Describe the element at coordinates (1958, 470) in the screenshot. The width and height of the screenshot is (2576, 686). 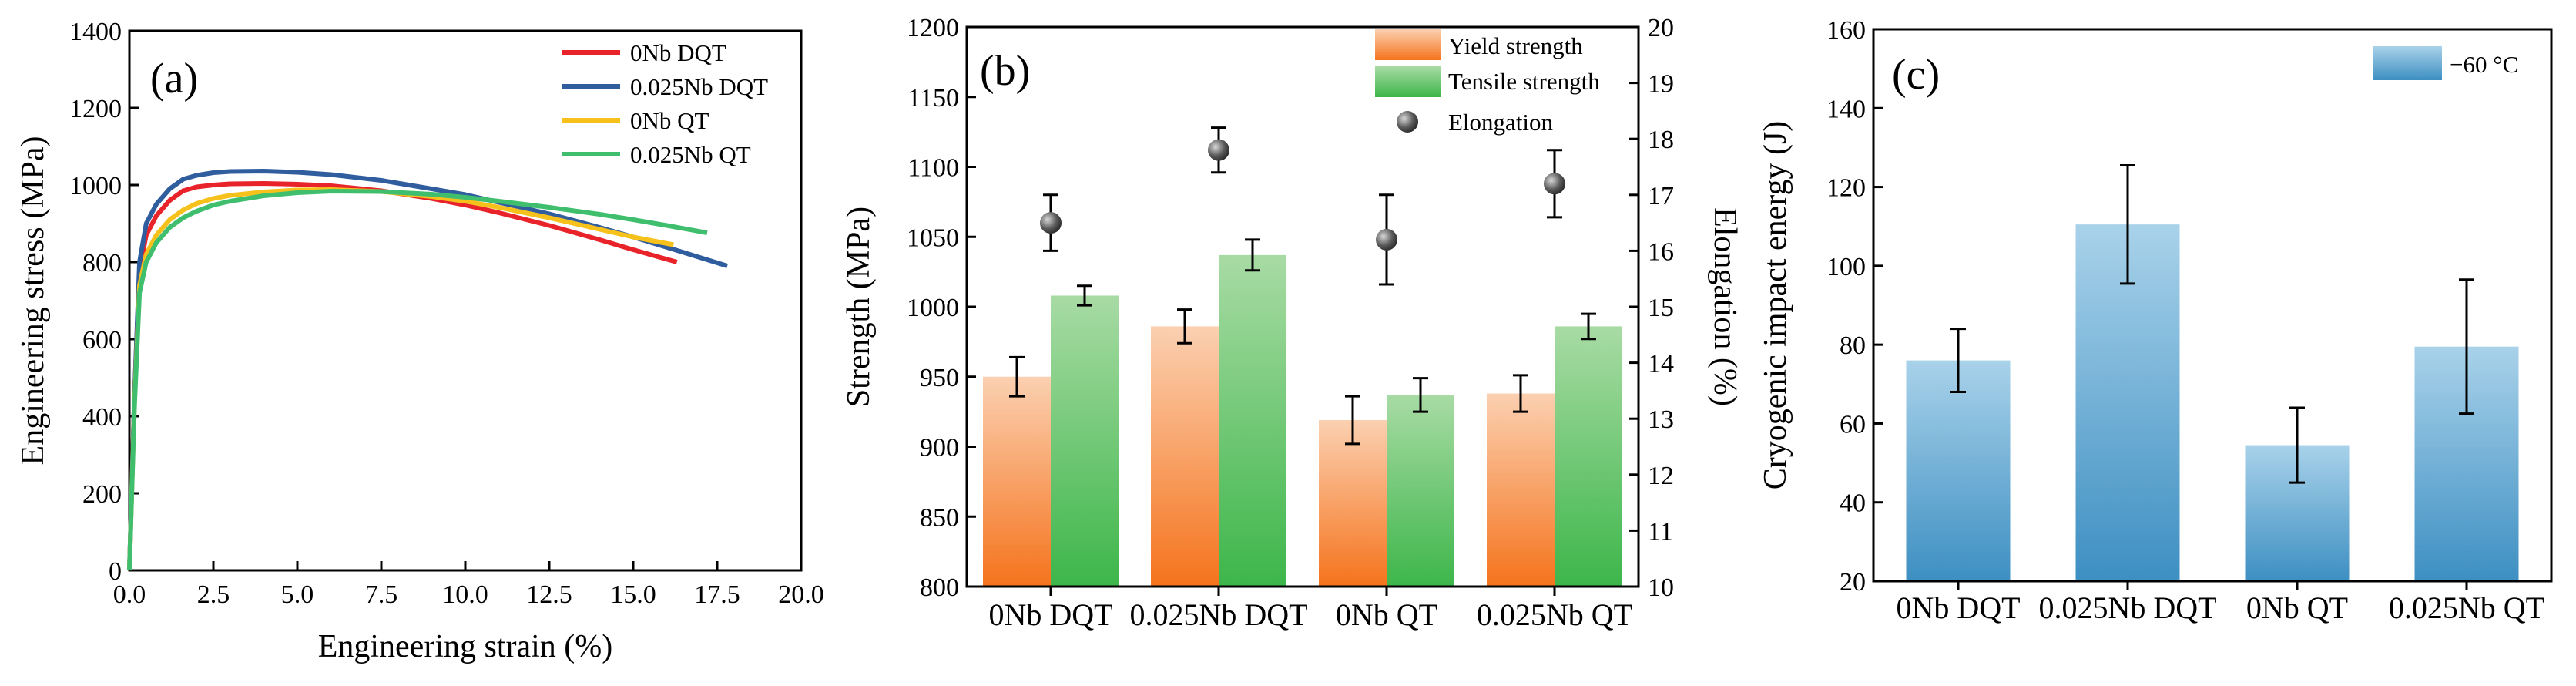
I see `impact-bar` at that location.